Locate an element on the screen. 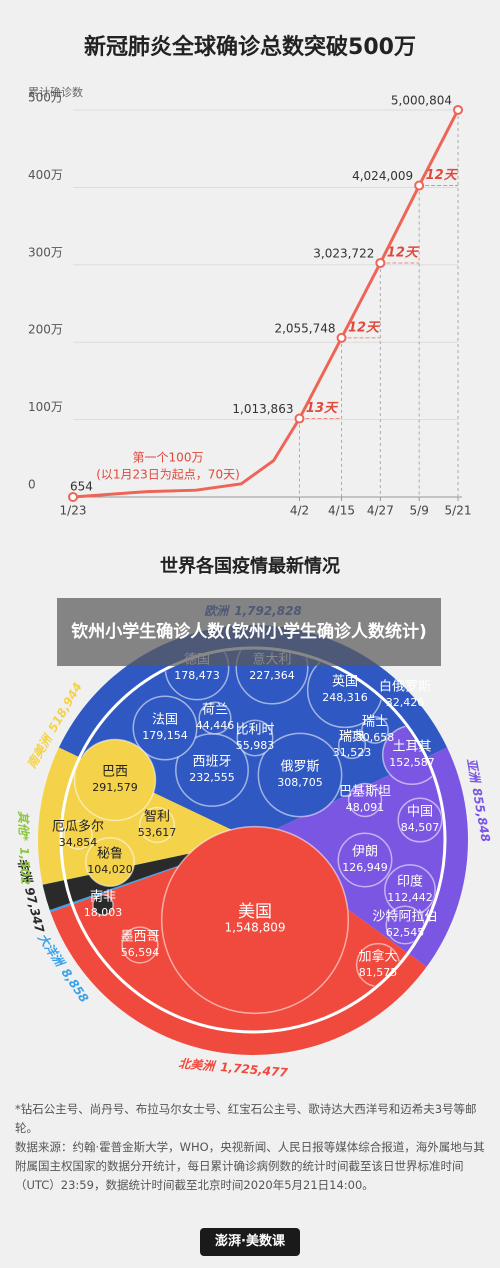  country-name: 中国 is located at coordinates (420, 812).